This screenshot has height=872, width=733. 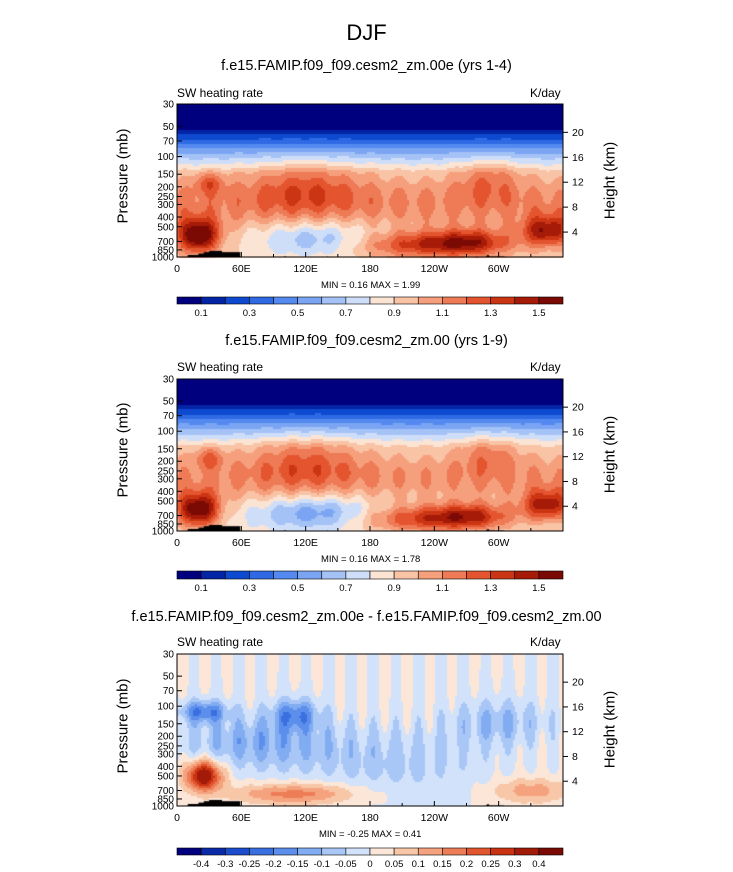 I want to click on x-tick-label: 60W, so click(x=499, y=818).